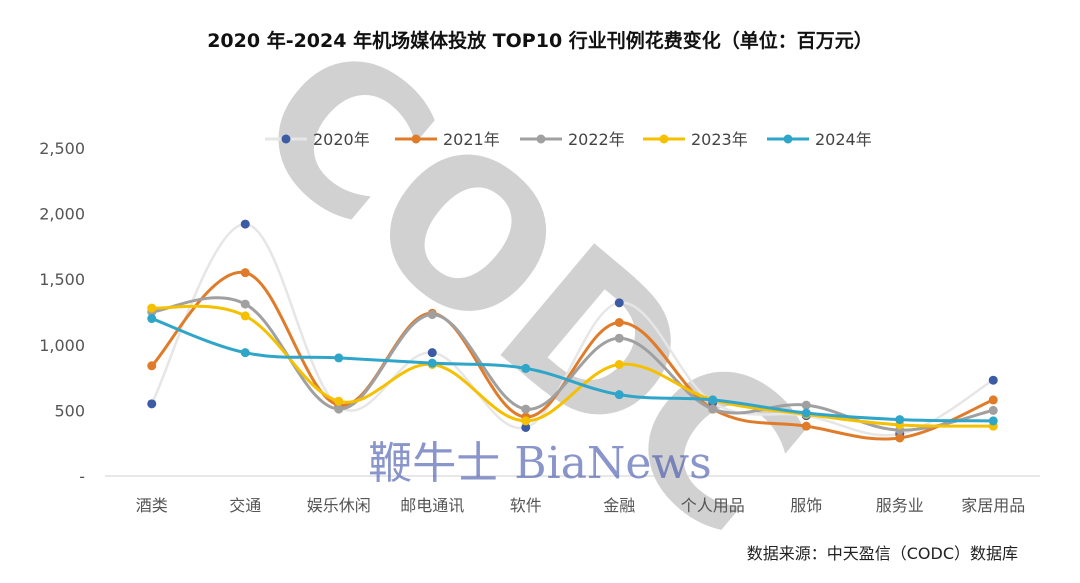 Image resolution: width=1080 pixels, height=583 pixels. What do you see at coordinates (719, 139) in the screenshot?
I see `legend-label: 2023年` at bounding box center [719, 139].